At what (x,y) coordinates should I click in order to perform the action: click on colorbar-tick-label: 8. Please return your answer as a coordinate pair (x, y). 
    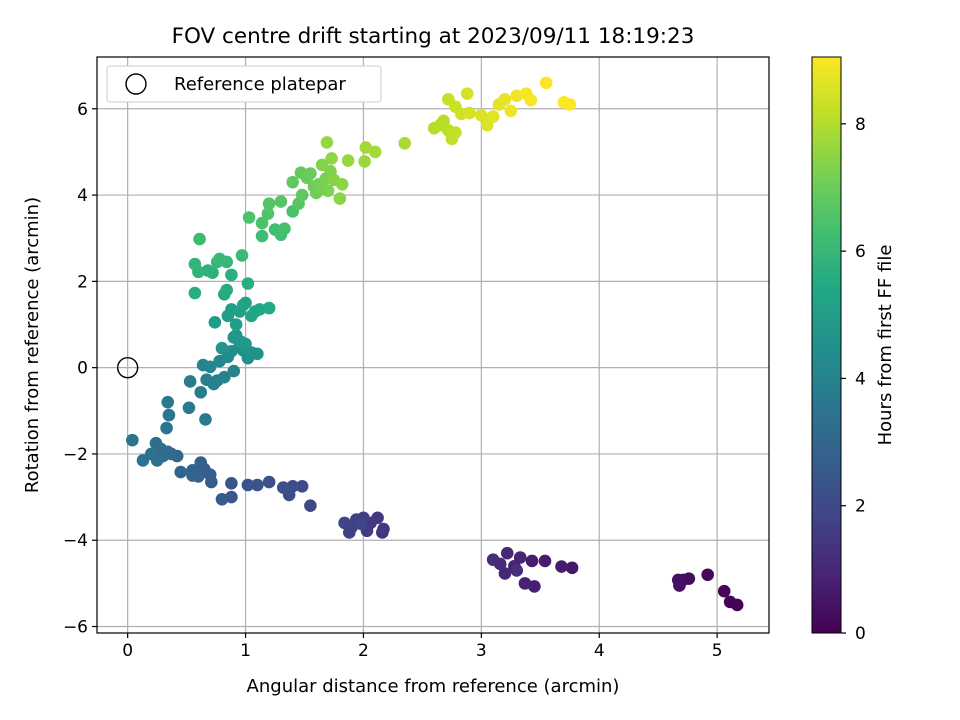
    Looking at the image, I should click on (860, 125).